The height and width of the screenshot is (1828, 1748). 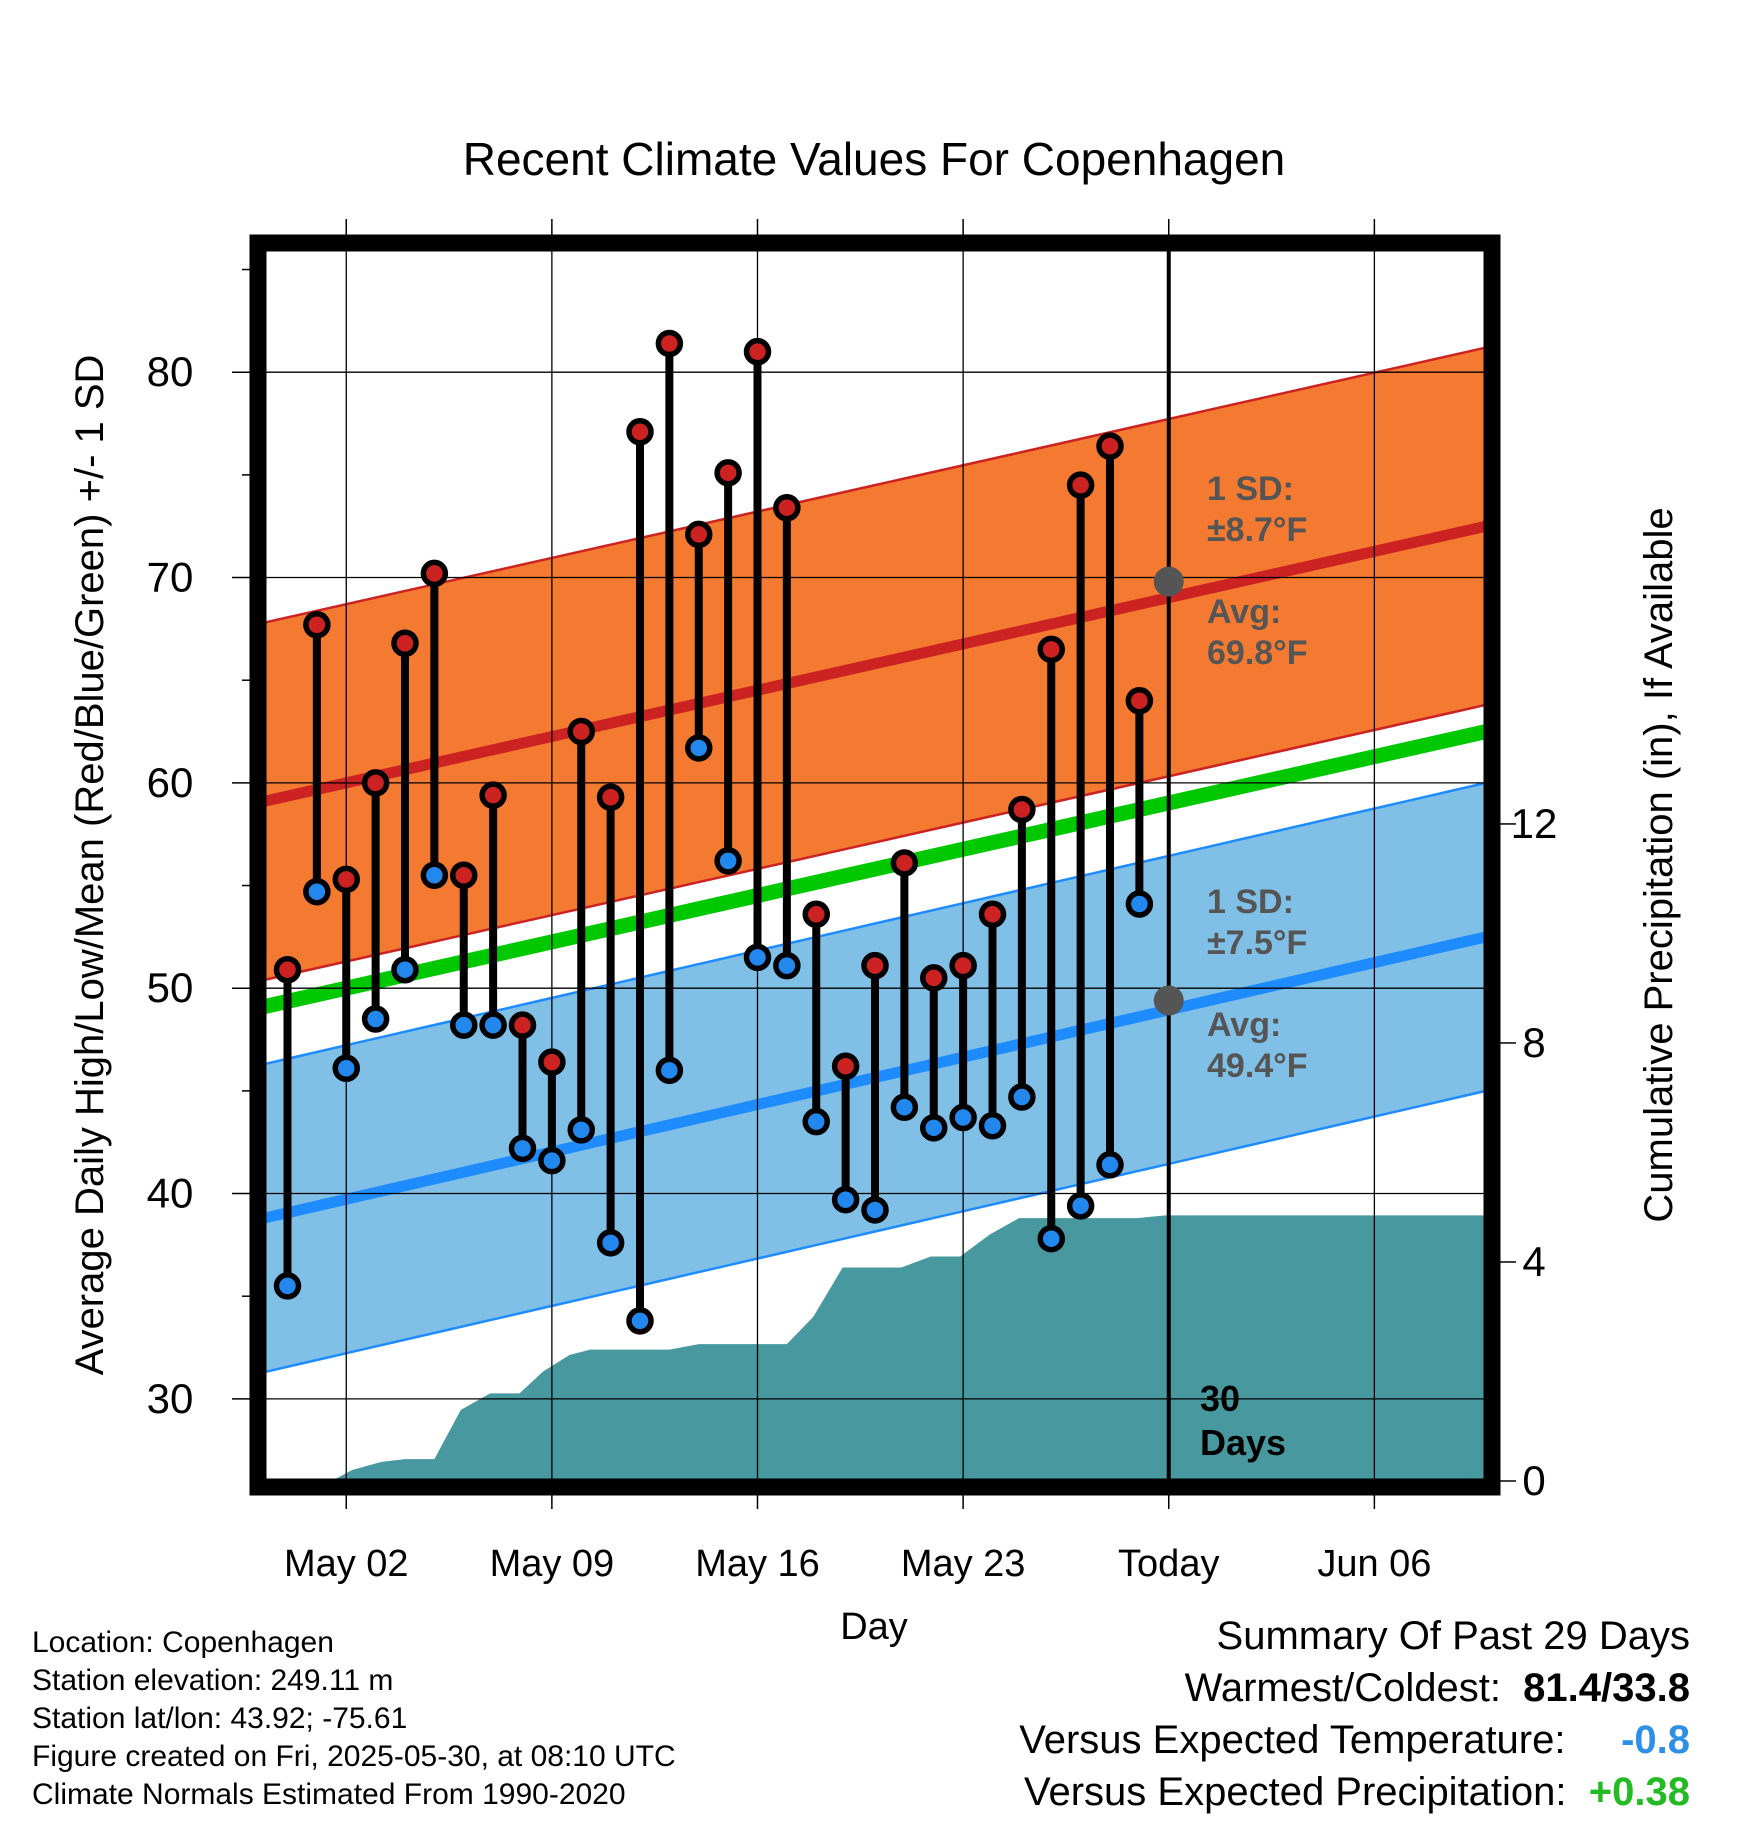 I want to click on summary-title: Summary Of Past 29 Days, so click(x=1453, y=1636).